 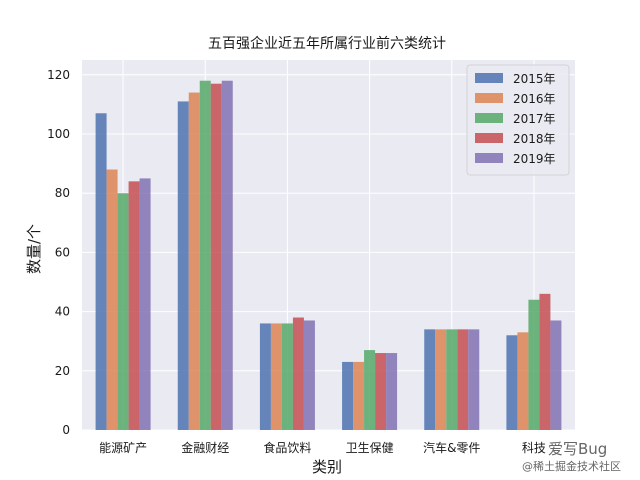 I want to click on x-axis-label: 类别, so click(x=327, y=467).